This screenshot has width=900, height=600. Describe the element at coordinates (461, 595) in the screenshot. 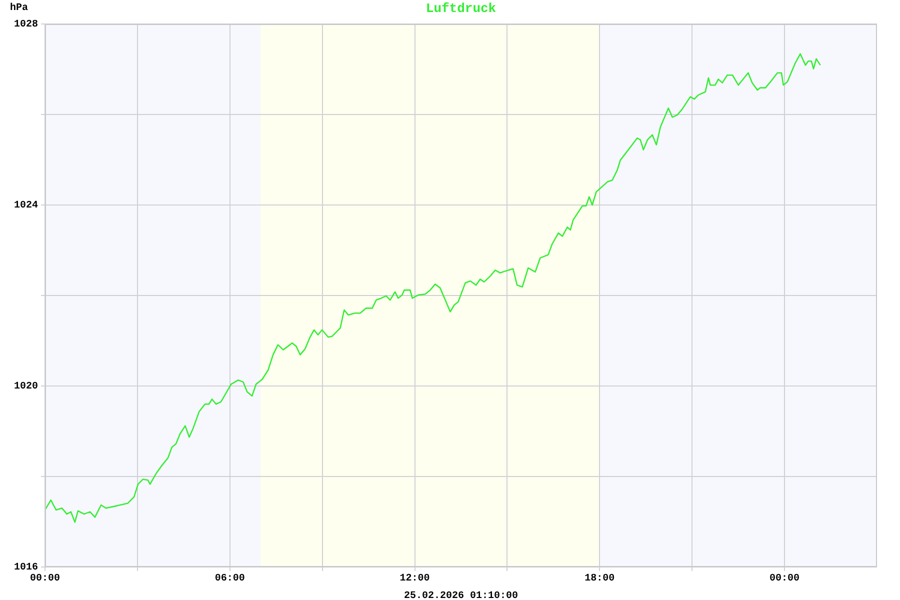

I see `text: 25.02.2026 01:10:00` at that location.